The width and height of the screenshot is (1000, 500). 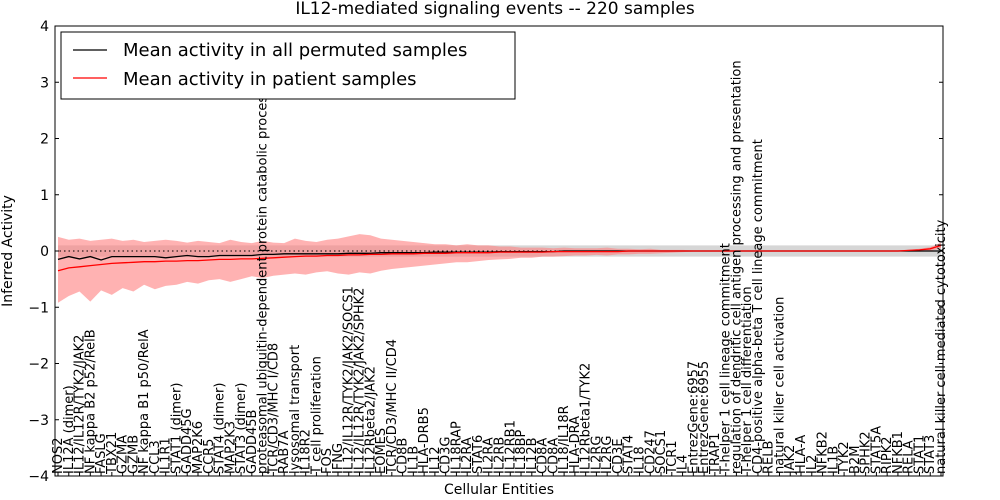 What do you see at coordinates (360, 381) in the screenshot?
I see `x-tick-label: IL12/IL12R/TYK2/JAK2/SPHK2` at bounding box center [360, 381].